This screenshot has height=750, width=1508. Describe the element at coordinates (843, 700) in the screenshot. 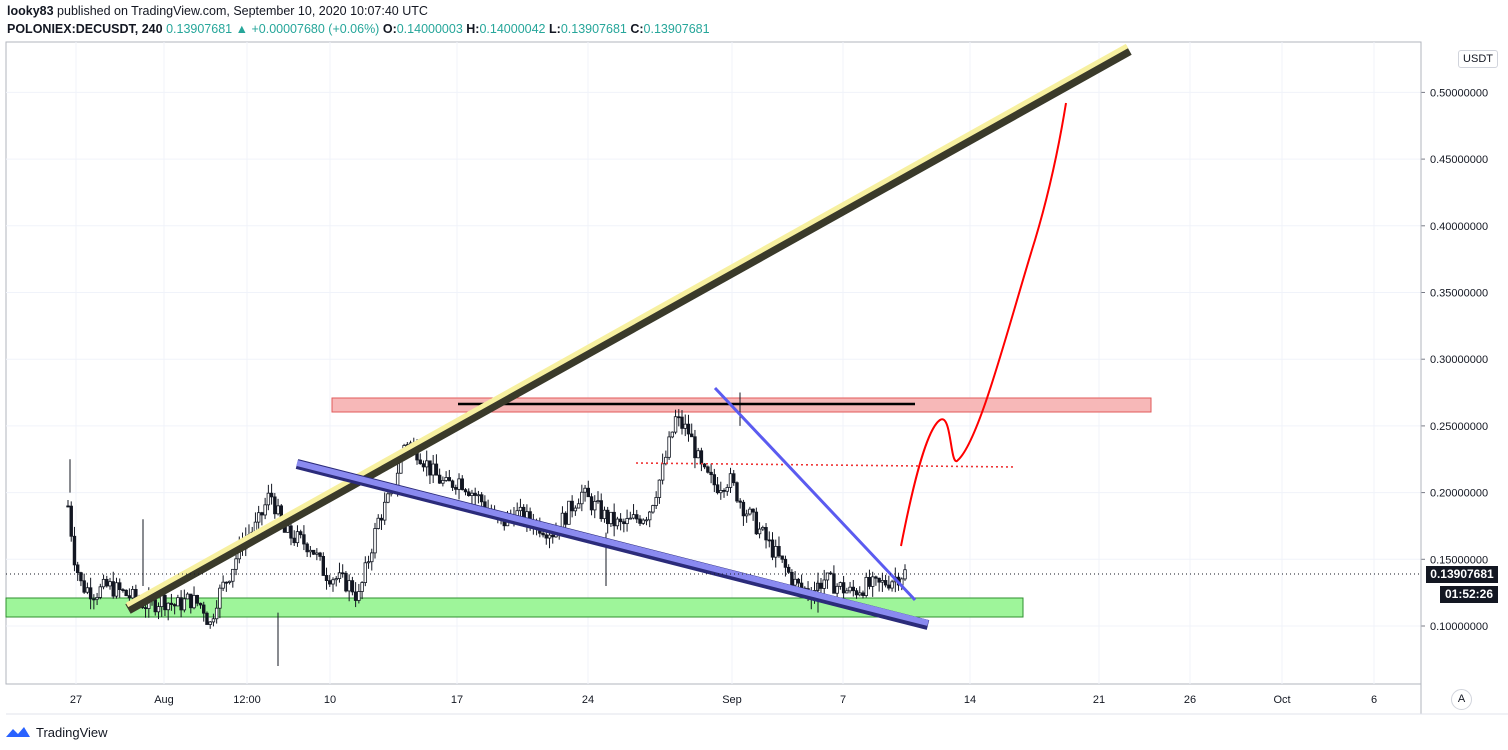

I see `x-tick-label: 7` at that location.